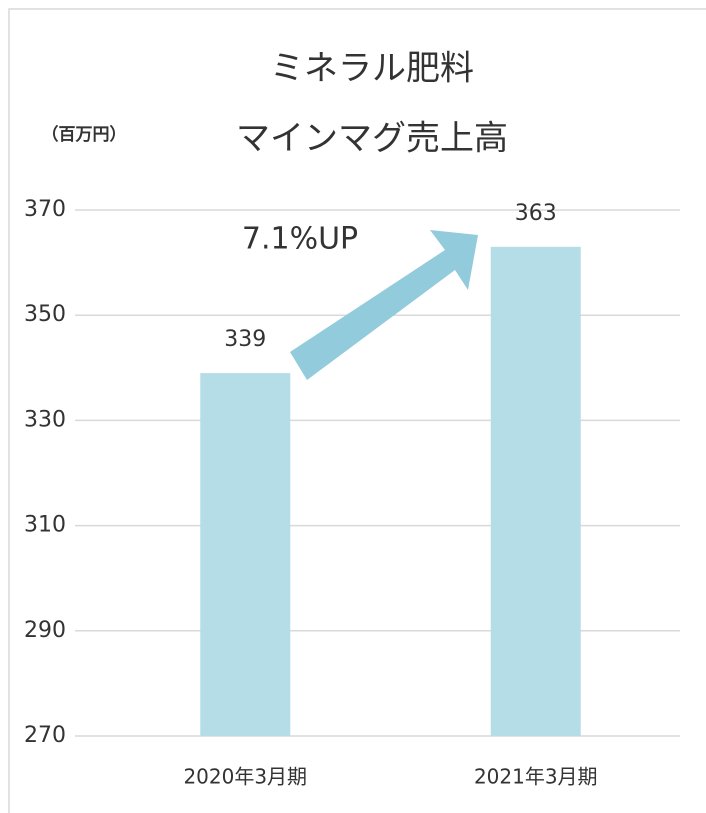 Image resolution: width=706 pixels, height=813 pixels. What do you see at coordinates (245, 339) in the screenshot?
I see `data-label: 339` at bounding box center [245, 339].